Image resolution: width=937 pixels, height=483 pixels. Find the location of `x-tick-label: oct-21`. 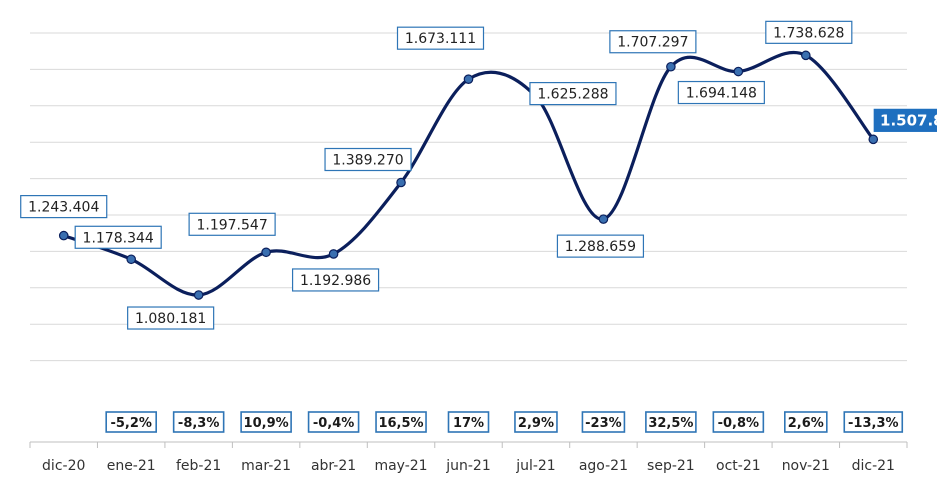

x-tick-label: oct-21 is located at coordinates (738, 466).